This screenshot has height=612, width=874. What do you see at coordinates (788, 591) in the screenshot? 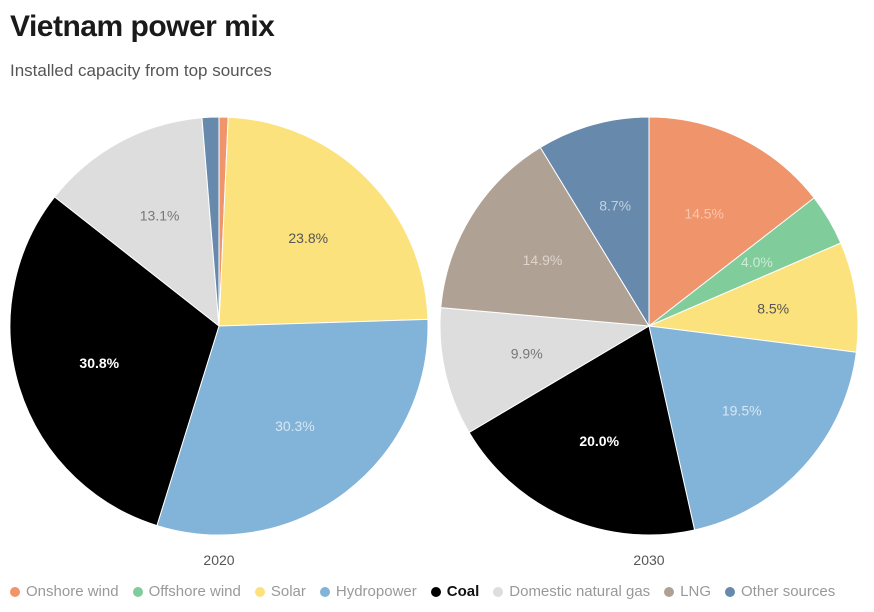
I see `legend-label: Other sources` at bounding box center [788, 591].